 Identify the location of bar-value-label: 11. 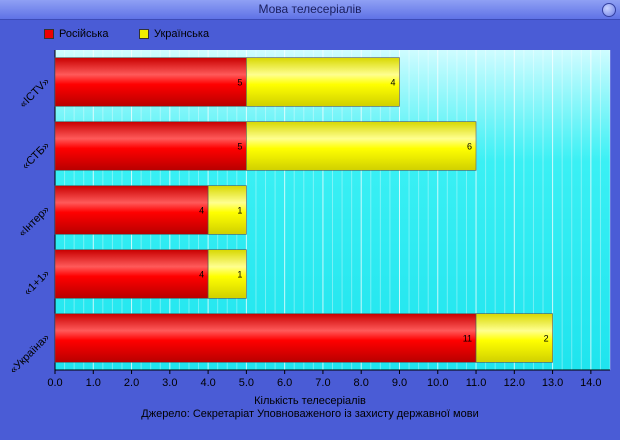
(467, 339).